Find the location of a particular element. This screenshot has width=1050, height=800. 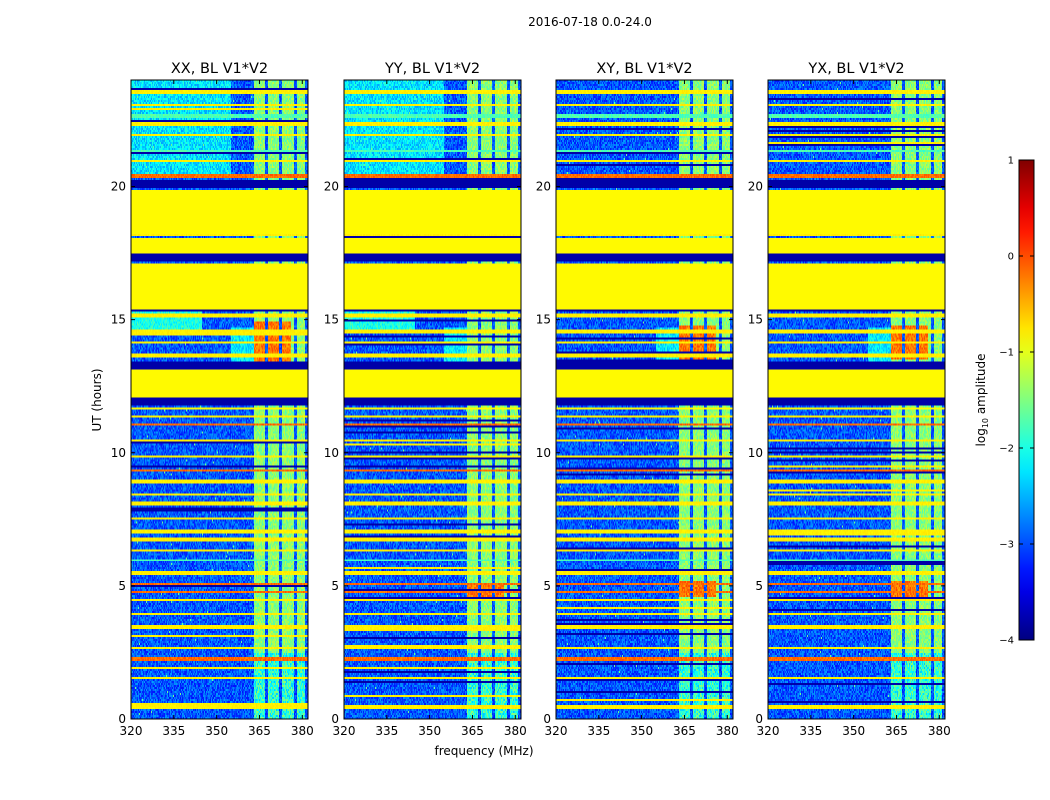

heatmap-image-yy is located at coordinates (432, 399).